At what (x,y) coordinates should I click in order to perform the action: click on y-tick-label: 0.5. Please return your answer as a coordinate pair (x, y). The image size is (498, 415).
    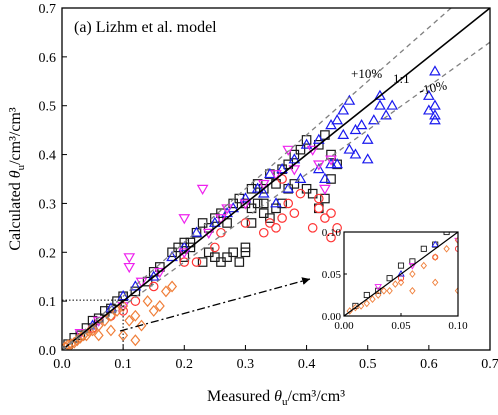
    Looking at the image, I should click on (48, 107).